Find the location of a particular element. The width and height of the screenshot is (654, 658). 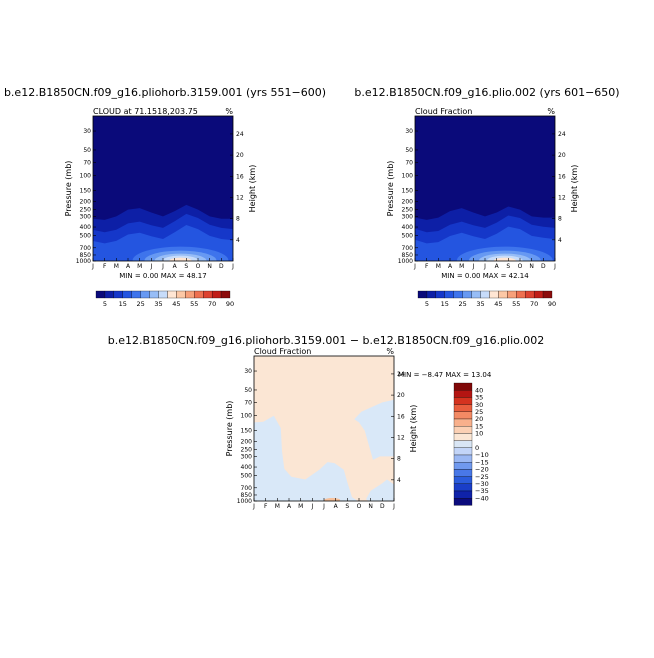

colorbar-label: −15 is located at coordinates (482, 462).